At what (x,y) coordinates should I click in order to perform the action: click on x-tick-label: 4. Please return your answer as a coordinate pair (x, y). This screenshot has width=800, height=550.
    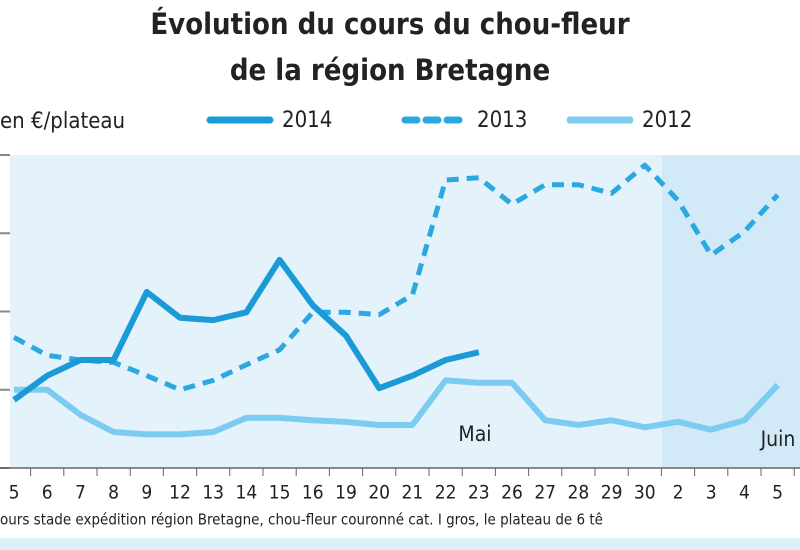
    Looking at the image, I should click on (744, 493).